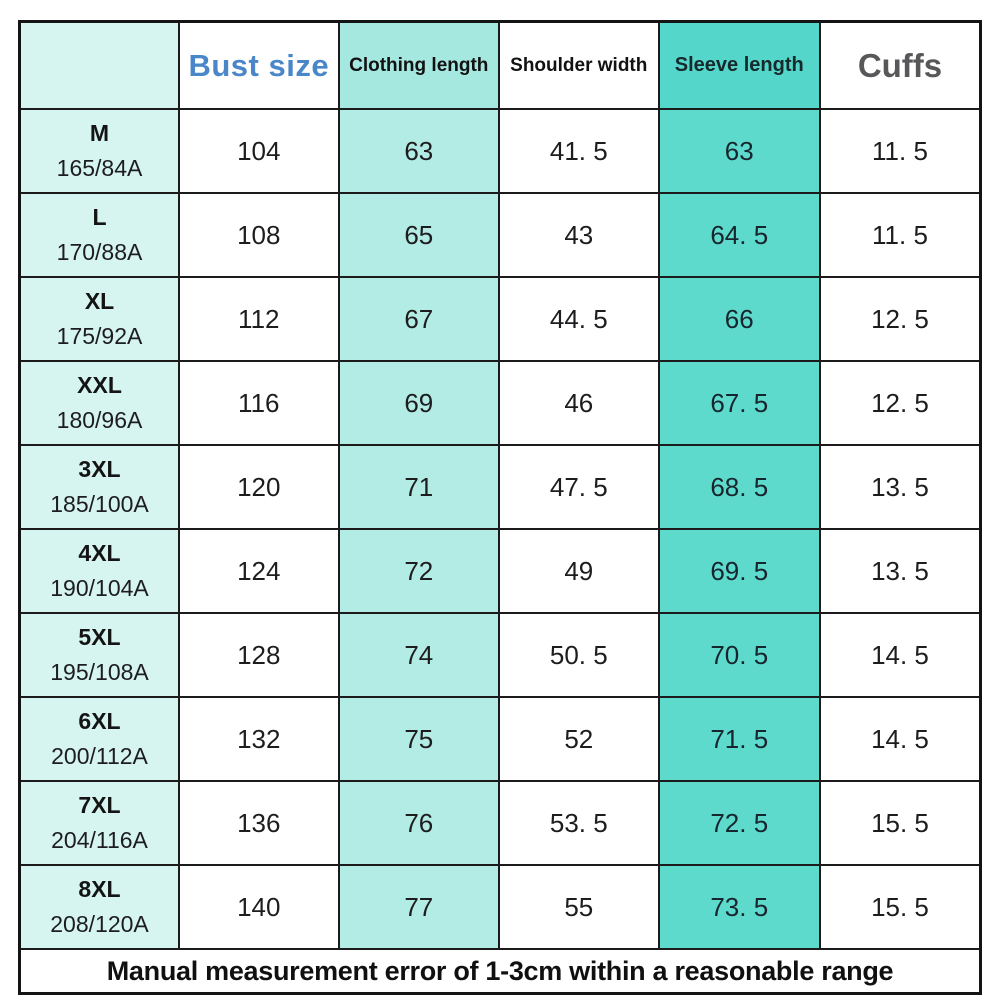 This screenshot has width=1000, height=1000. I want to click on cell-size: 8XL 208/120A, so click(99, 907).